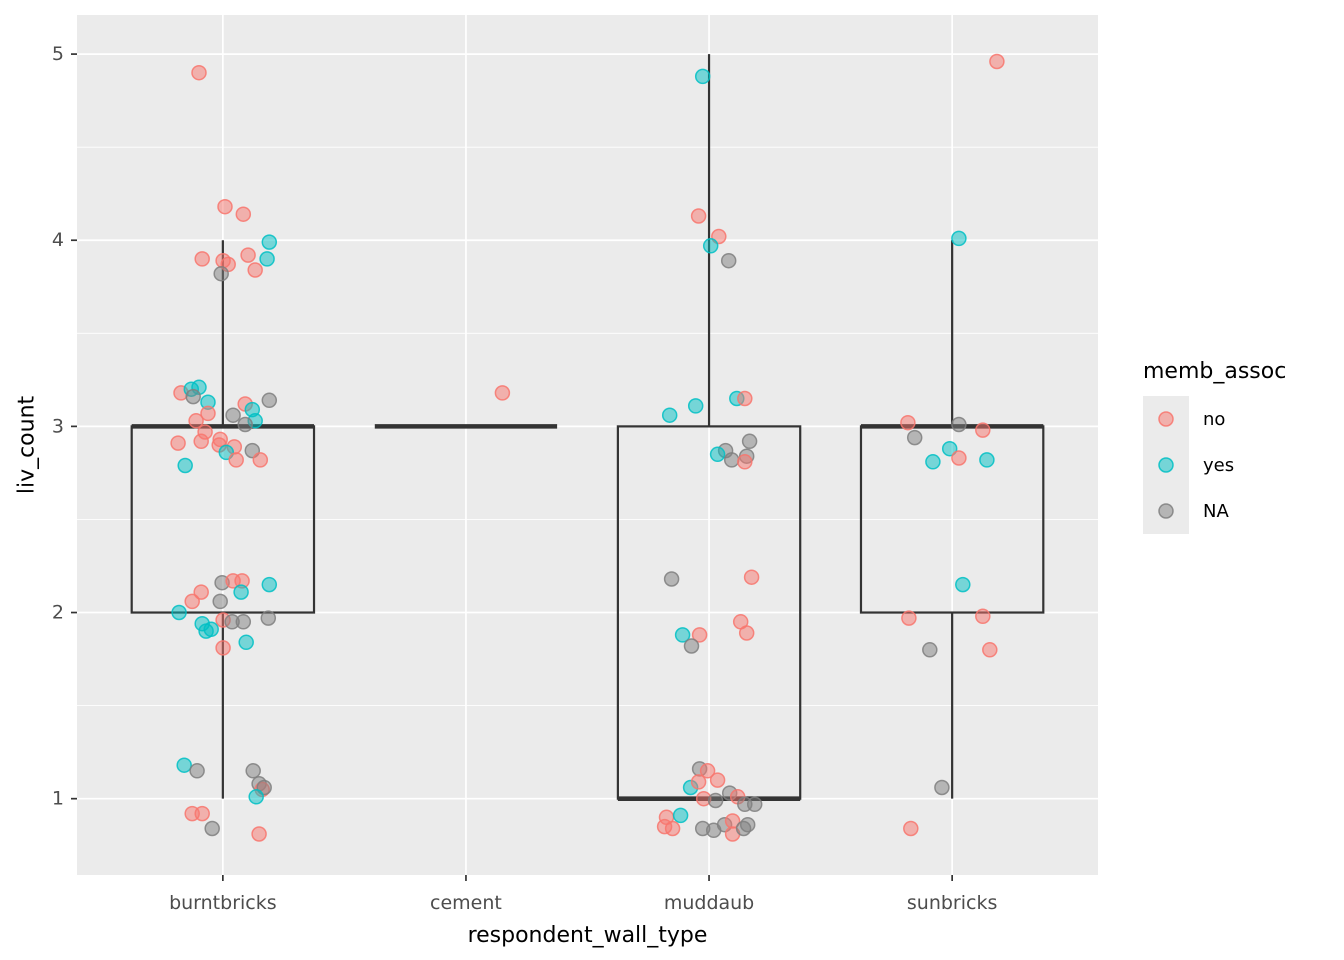 The height and width of the screenshot is (960, 1344). What do you see at coordinates (1219, 465) in the screenshot?
I see `legend-label-yes: yes` at bounding box center [1219, 465].